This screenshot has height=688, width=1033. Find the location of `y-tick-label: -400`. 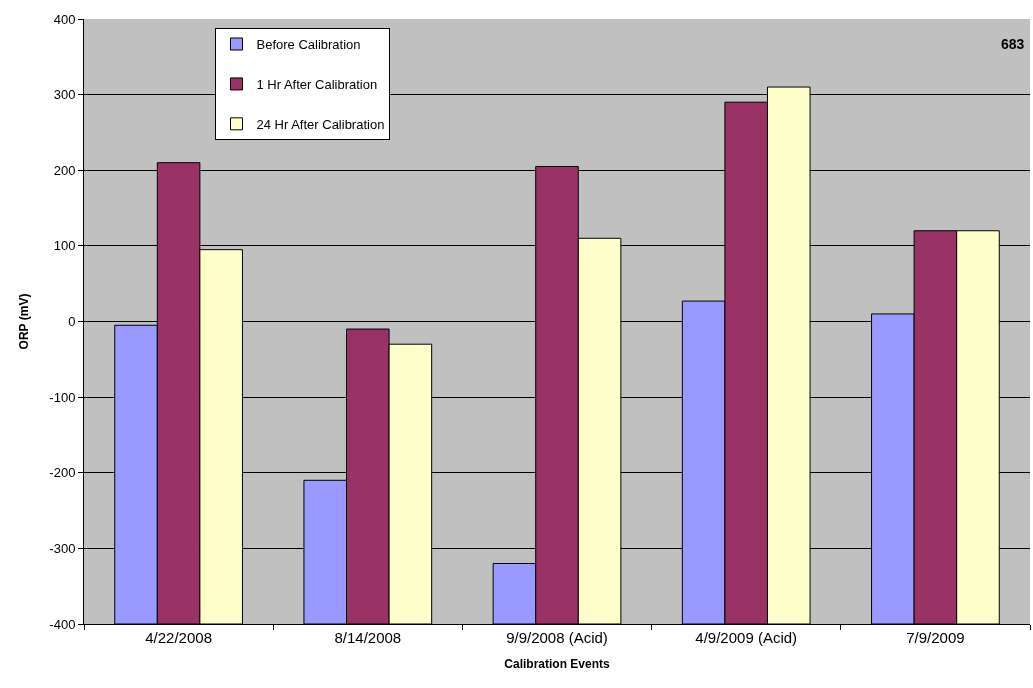

y-tick-label: -400 is located at coordinates (62, 624).